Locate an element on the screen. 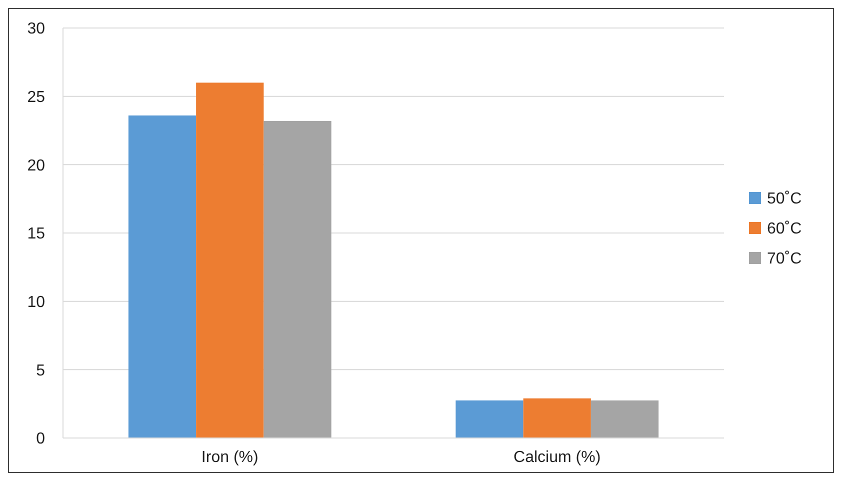 This screenshot has width=842, height=481. y-tick-label: 15 is located at coordinates (36, 234).